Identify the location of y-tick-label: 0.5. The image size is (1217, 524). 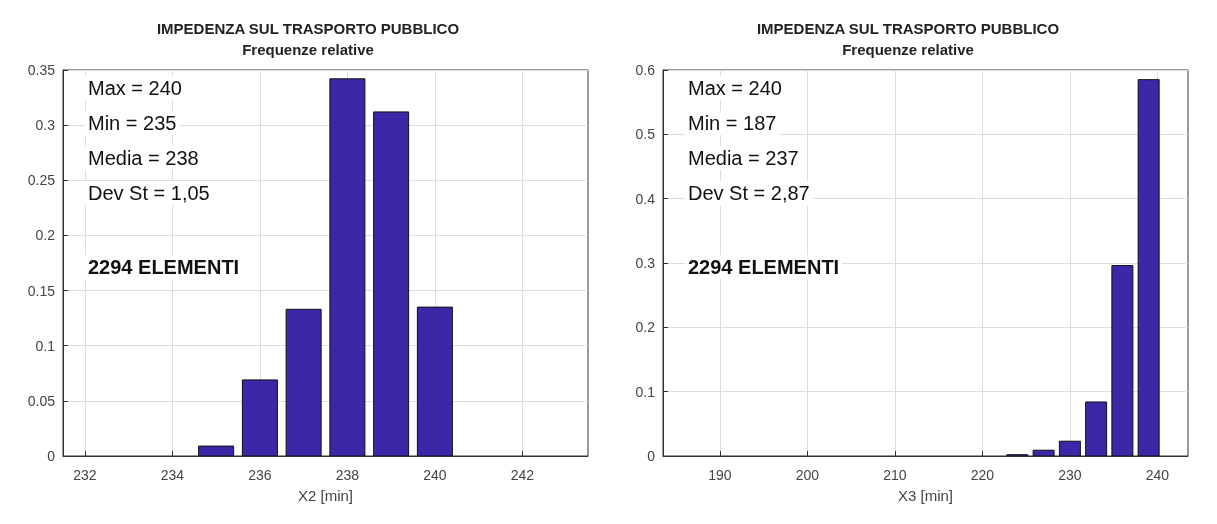
(645, 134).